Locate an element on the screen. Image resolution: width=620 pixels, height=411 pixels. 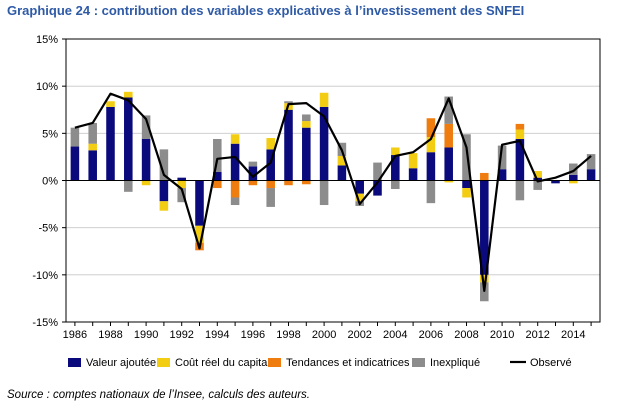
bar-cout-2002 is located at coordinates (359, 197).